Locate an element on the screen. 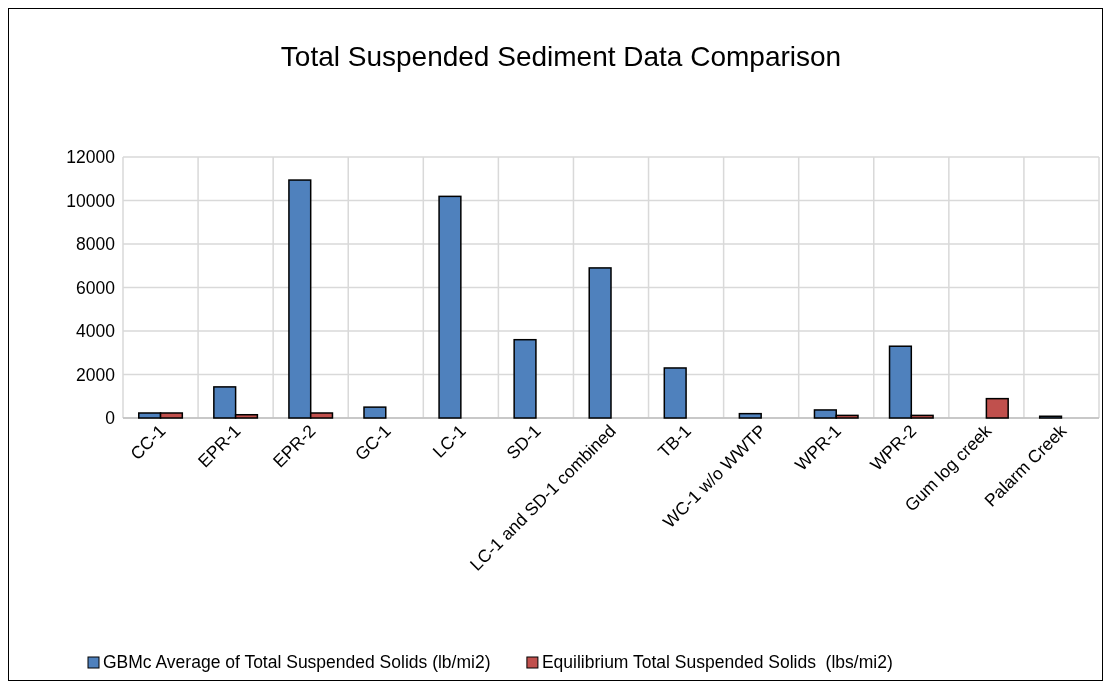 The width and height of the screenshot is (1111, 689). y-tick-label: 10000 is located at coordinates (91, 200).